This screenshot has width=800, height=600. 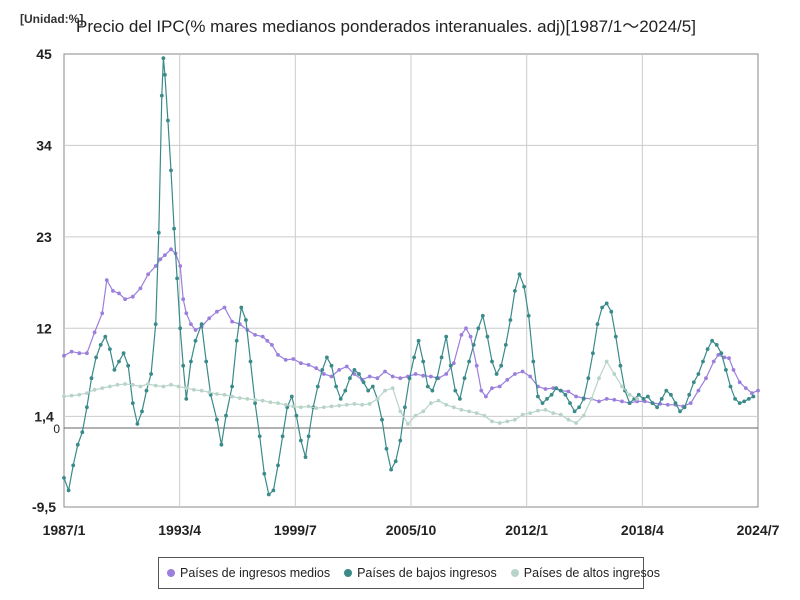 What do you see at coordinates (44, 416) in the screenshot?
I see `y-tick-label: 1,4` at bounding box center [44, 416].